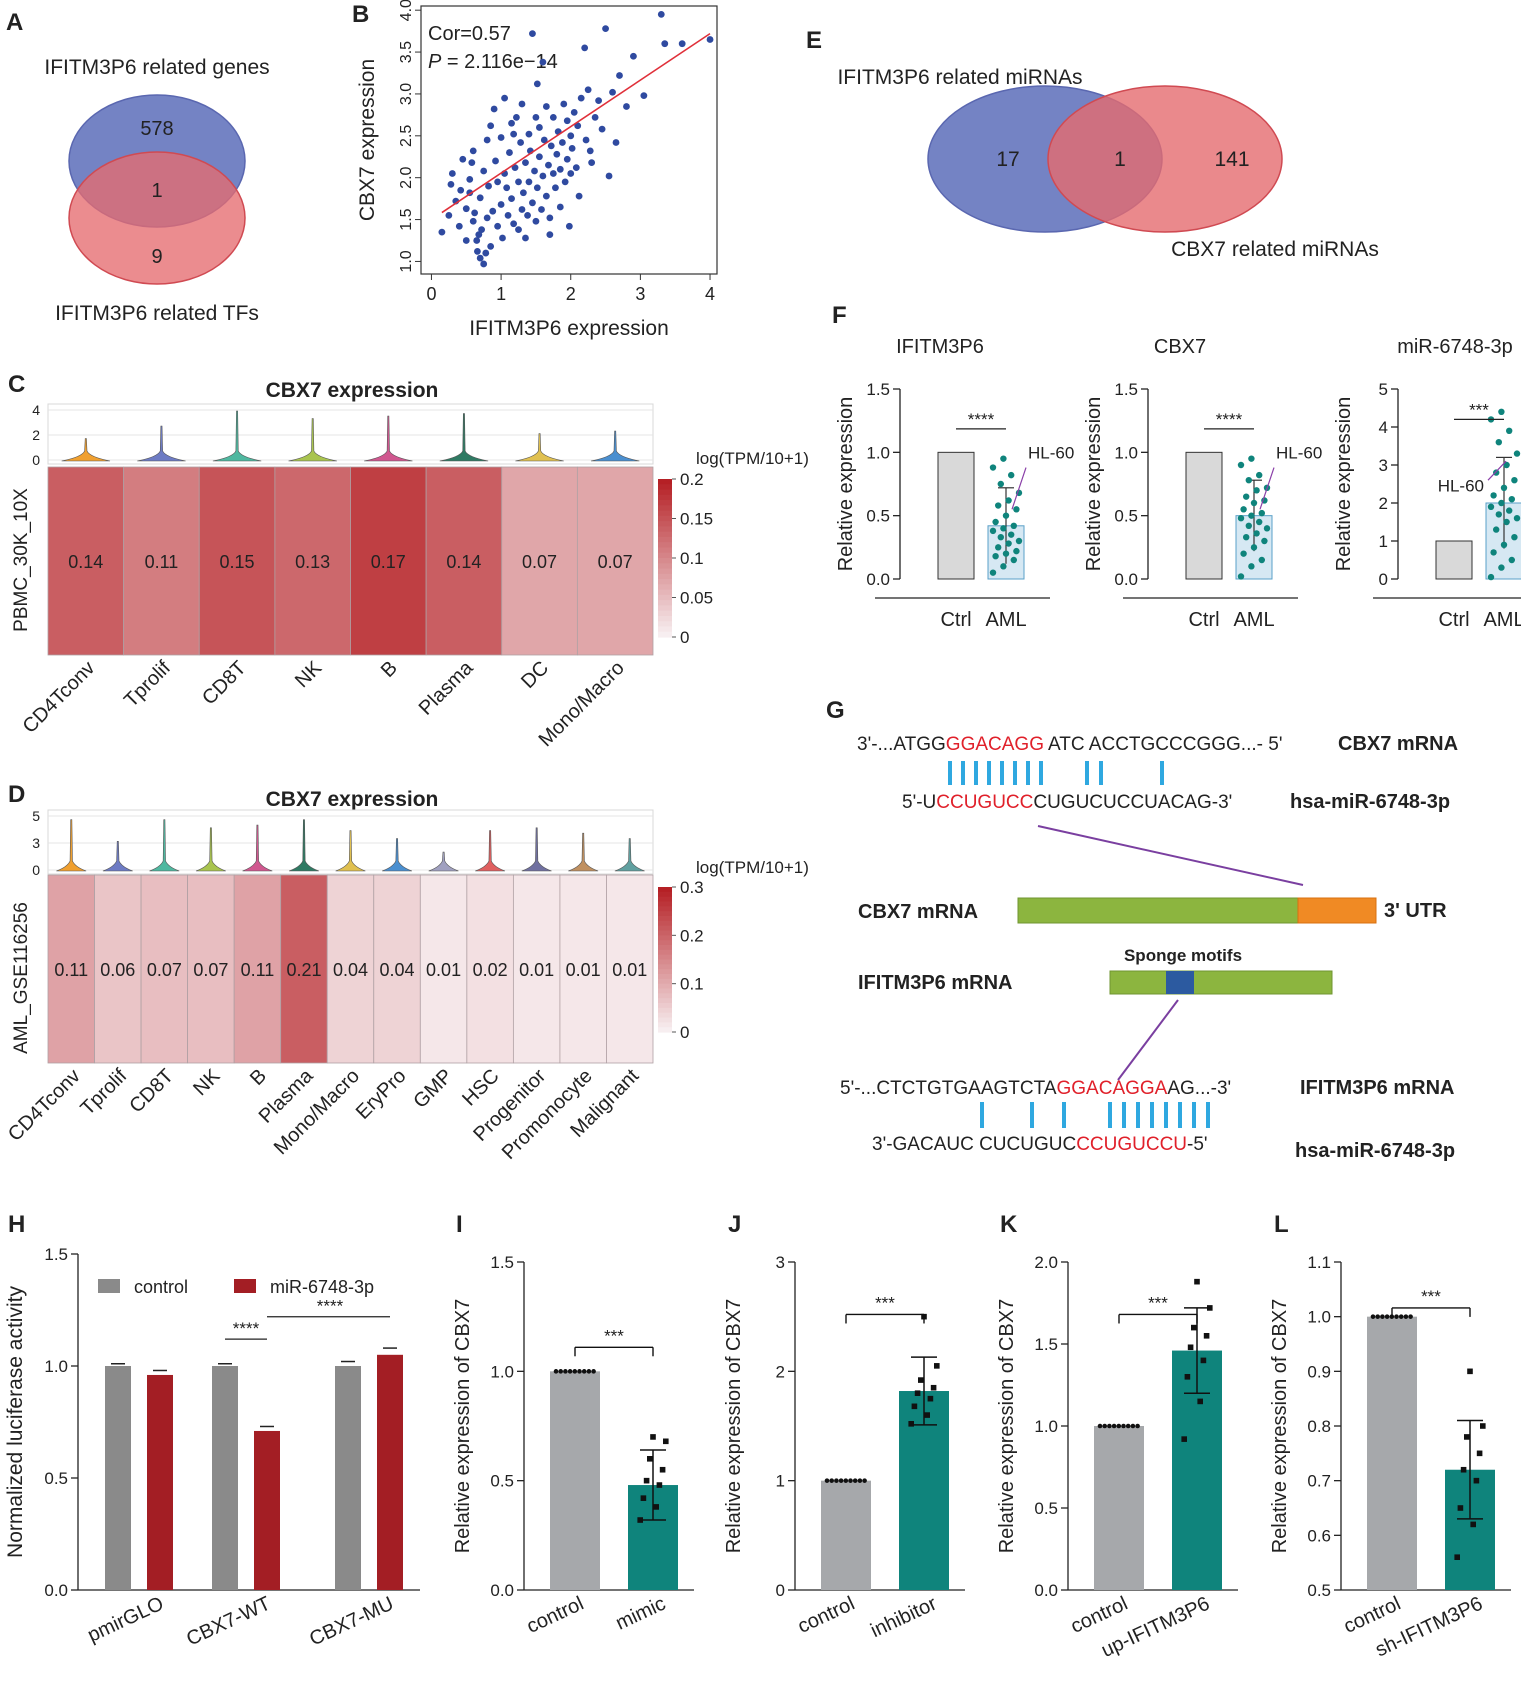 The height and width of the screenshot is (1690, 1521). What do you see at coordinates (935, 983) in the screenshot?
I see `ifitm-mrna-bar-label: IFITM3P6 mRNA` at bounding box center [935, 983].